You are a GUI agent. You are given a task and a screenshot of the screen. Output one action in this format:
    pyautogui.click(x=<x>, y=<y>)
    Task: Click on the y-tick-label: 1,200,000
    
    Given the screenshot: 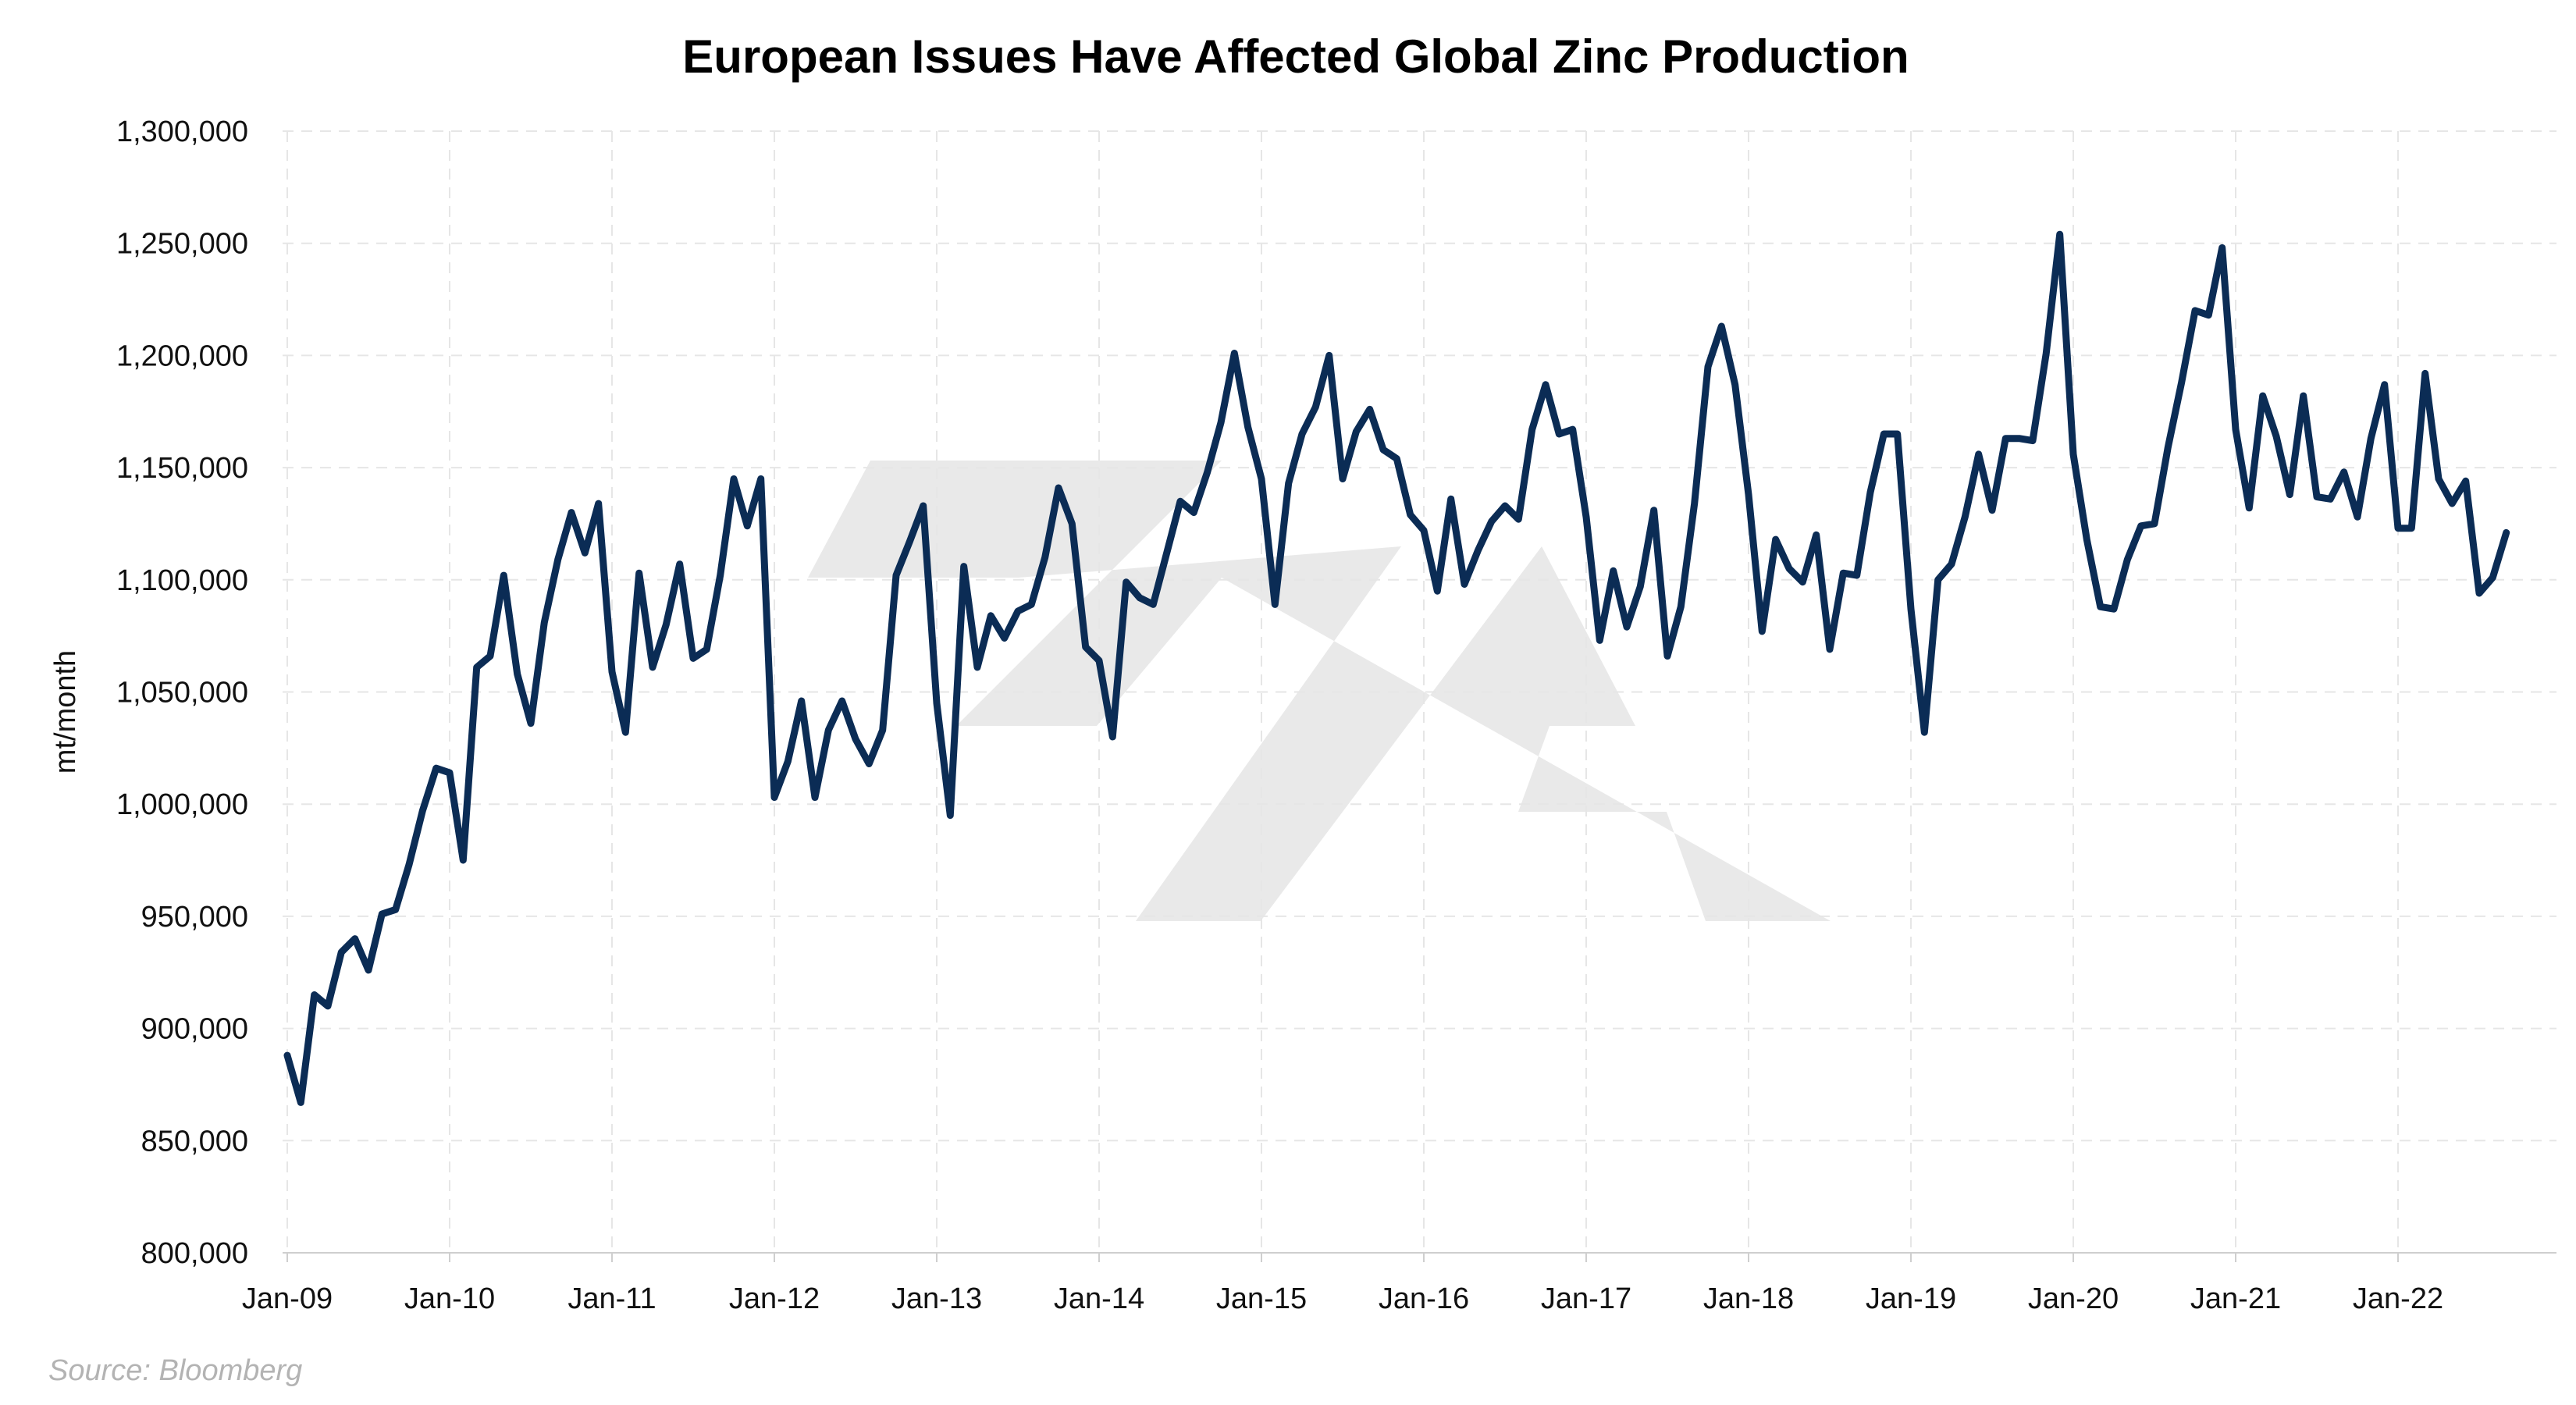 What is the action you would take?
    pyautogui.click(x=182, y=356)
    